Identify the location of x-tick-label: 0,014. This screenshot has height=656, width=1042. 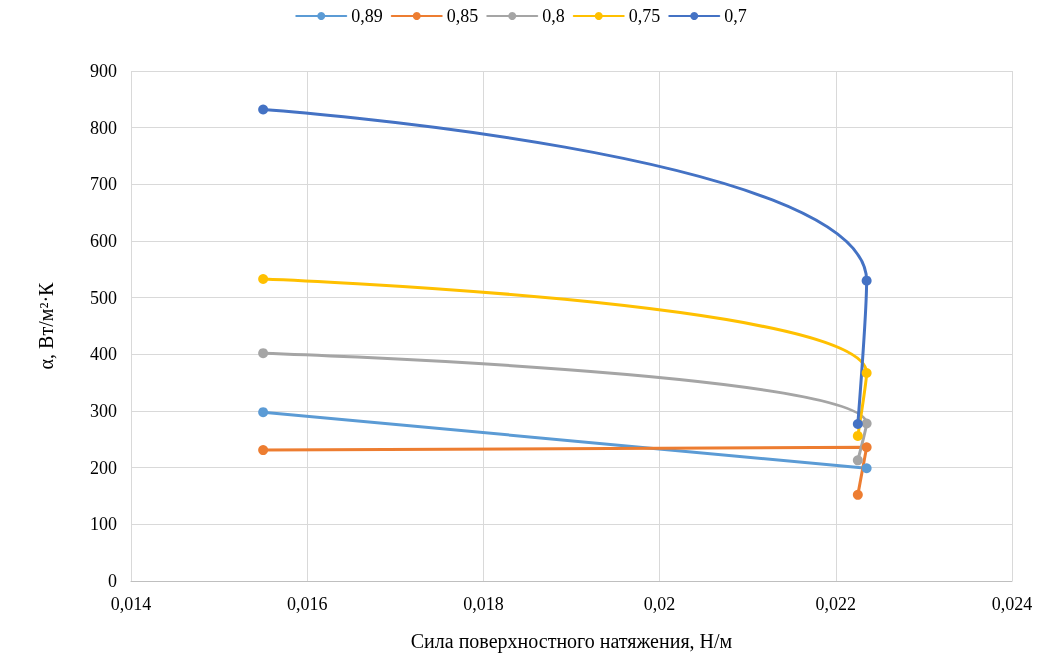
(131, 604).